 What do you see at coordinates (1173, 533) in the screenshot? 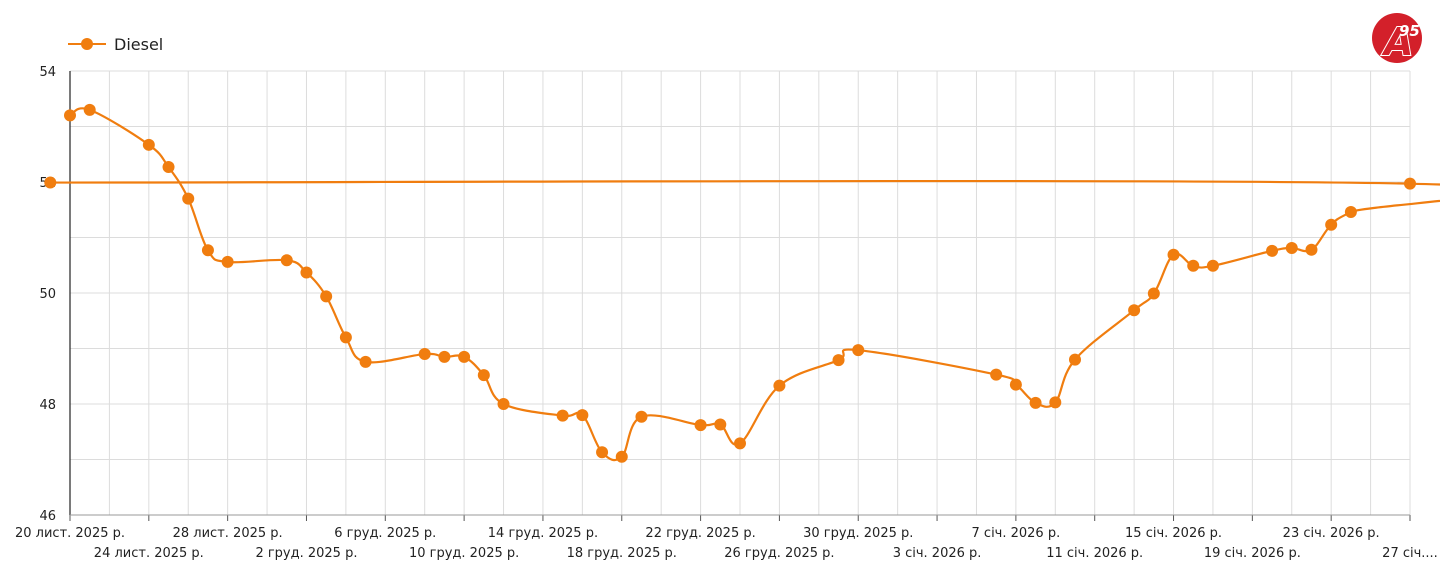
I see `x-tick-label: 15 січ. 2026 р.` at bounding box center [1173, 533].